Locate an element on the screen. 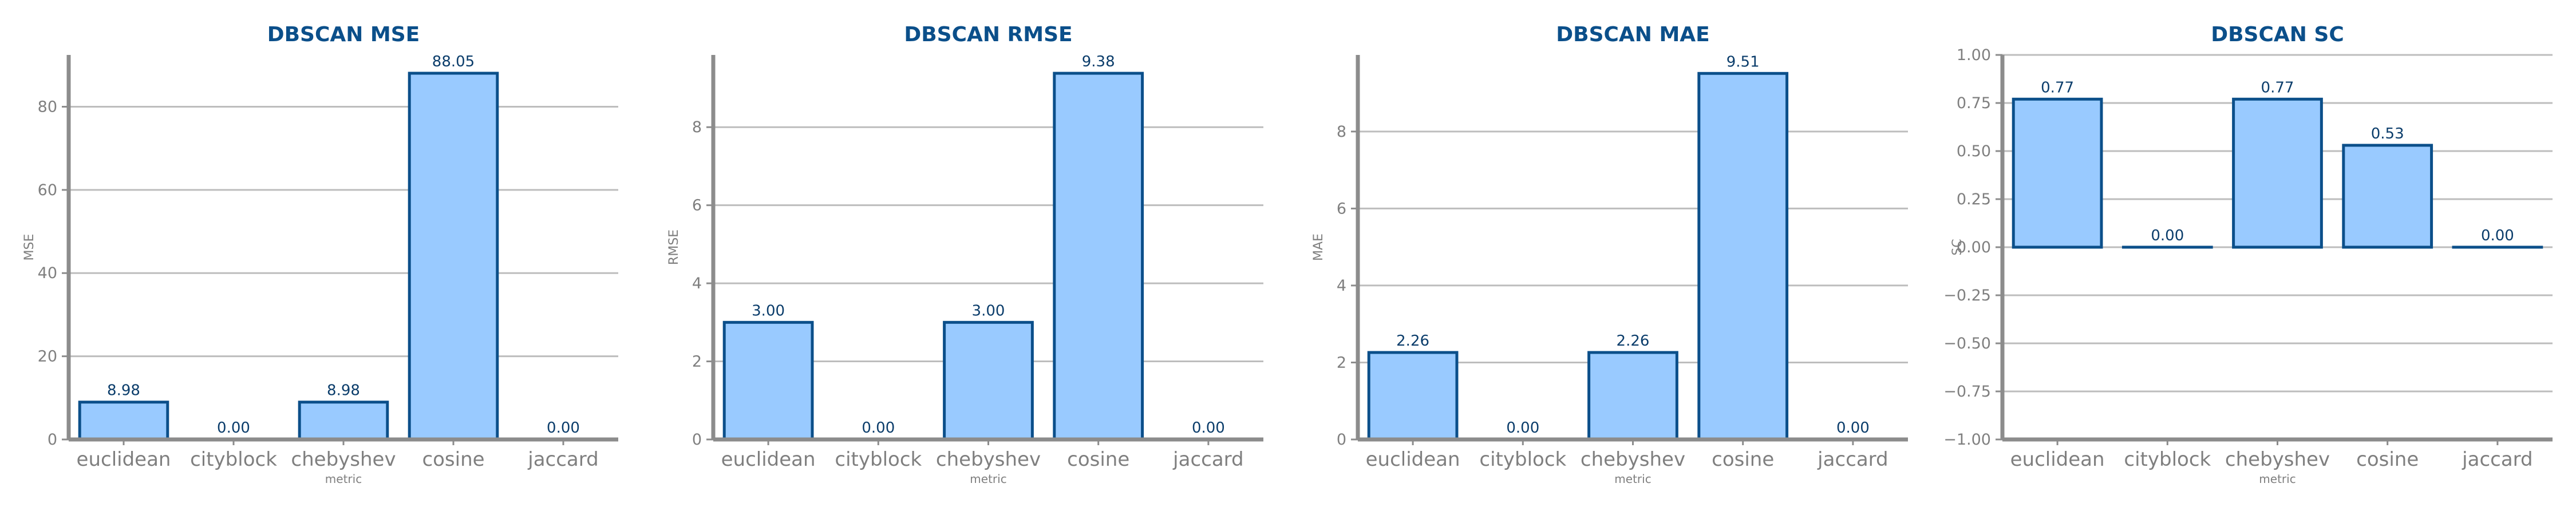 The image size is (2576, 515). y-tick-label: 1.00 is located at coordinates (1974, 55).